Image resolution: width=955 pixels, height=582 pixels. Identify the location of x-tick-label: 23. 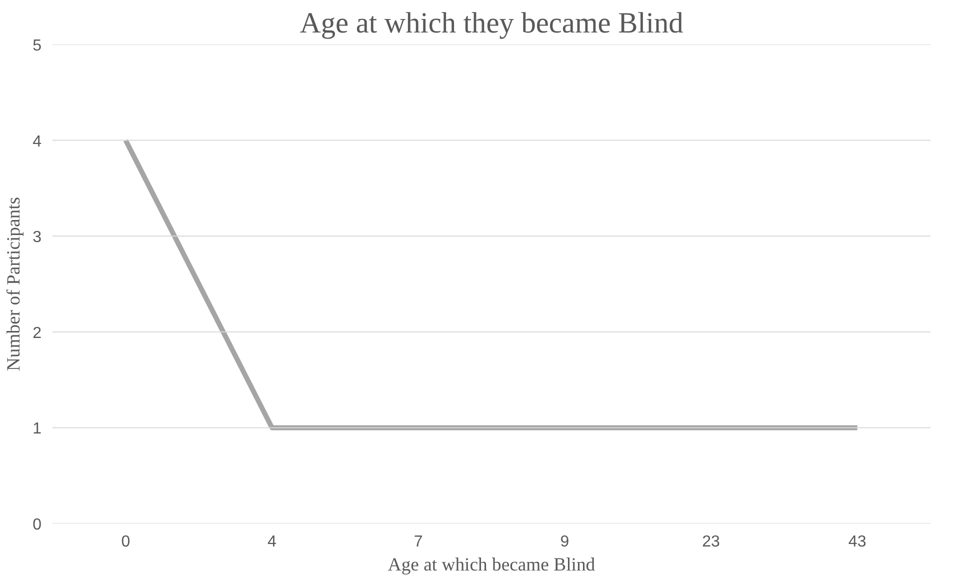
(711, 542).